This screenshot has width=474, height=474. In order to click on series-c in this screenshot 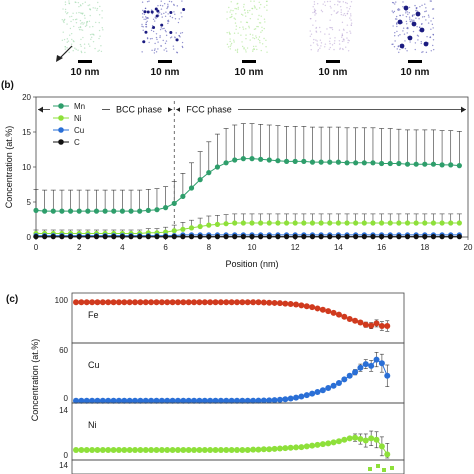, I will do `click(247, 237)`.